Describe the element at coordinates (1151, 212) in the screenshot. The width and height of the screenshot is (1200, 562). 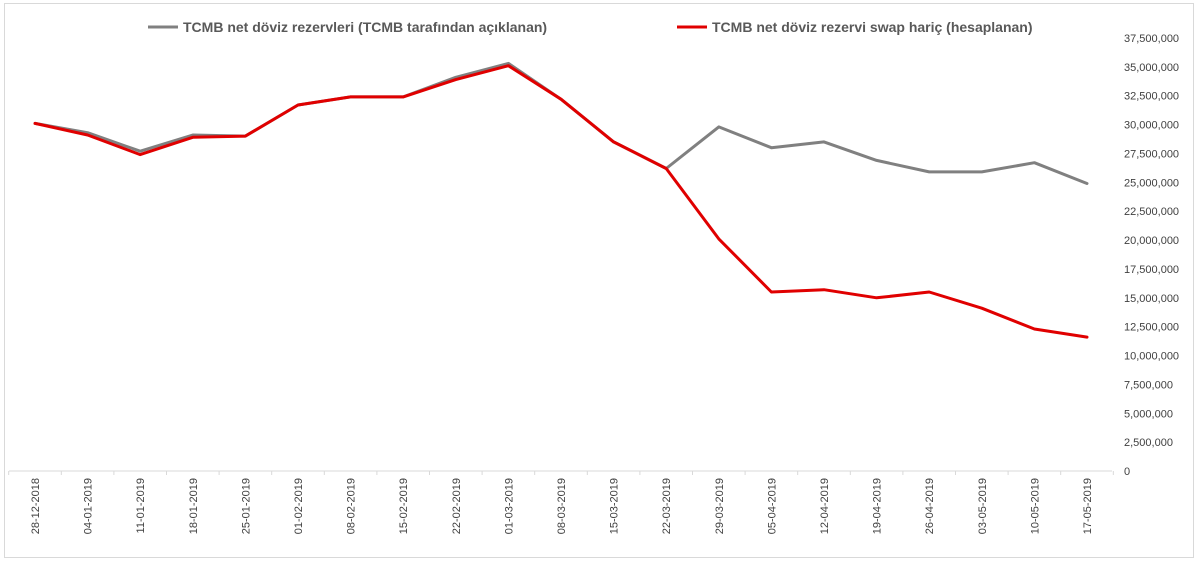
I see `y-tick-label: 22,500,000` at that location.